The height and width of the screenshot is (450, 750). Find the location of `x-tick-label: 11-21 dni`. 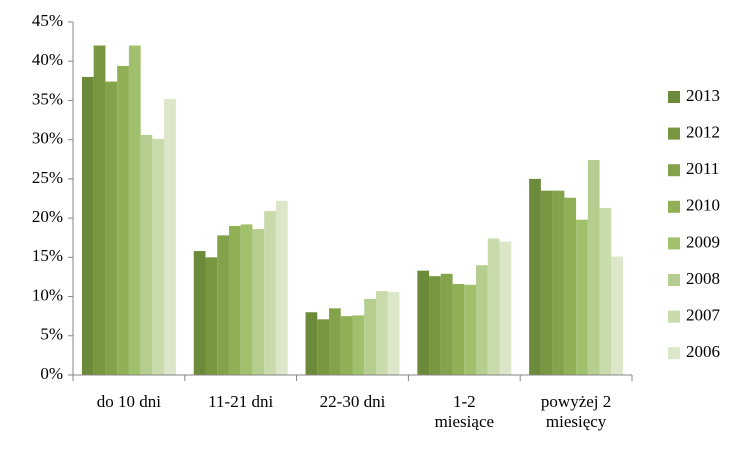

x-tick-label: 11-21 dni is located at coordinates (241, 401).